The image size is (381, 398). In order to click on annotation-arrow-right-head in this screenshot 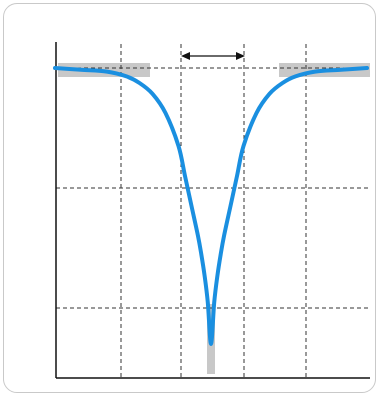, I will do `click(240, 56)`.